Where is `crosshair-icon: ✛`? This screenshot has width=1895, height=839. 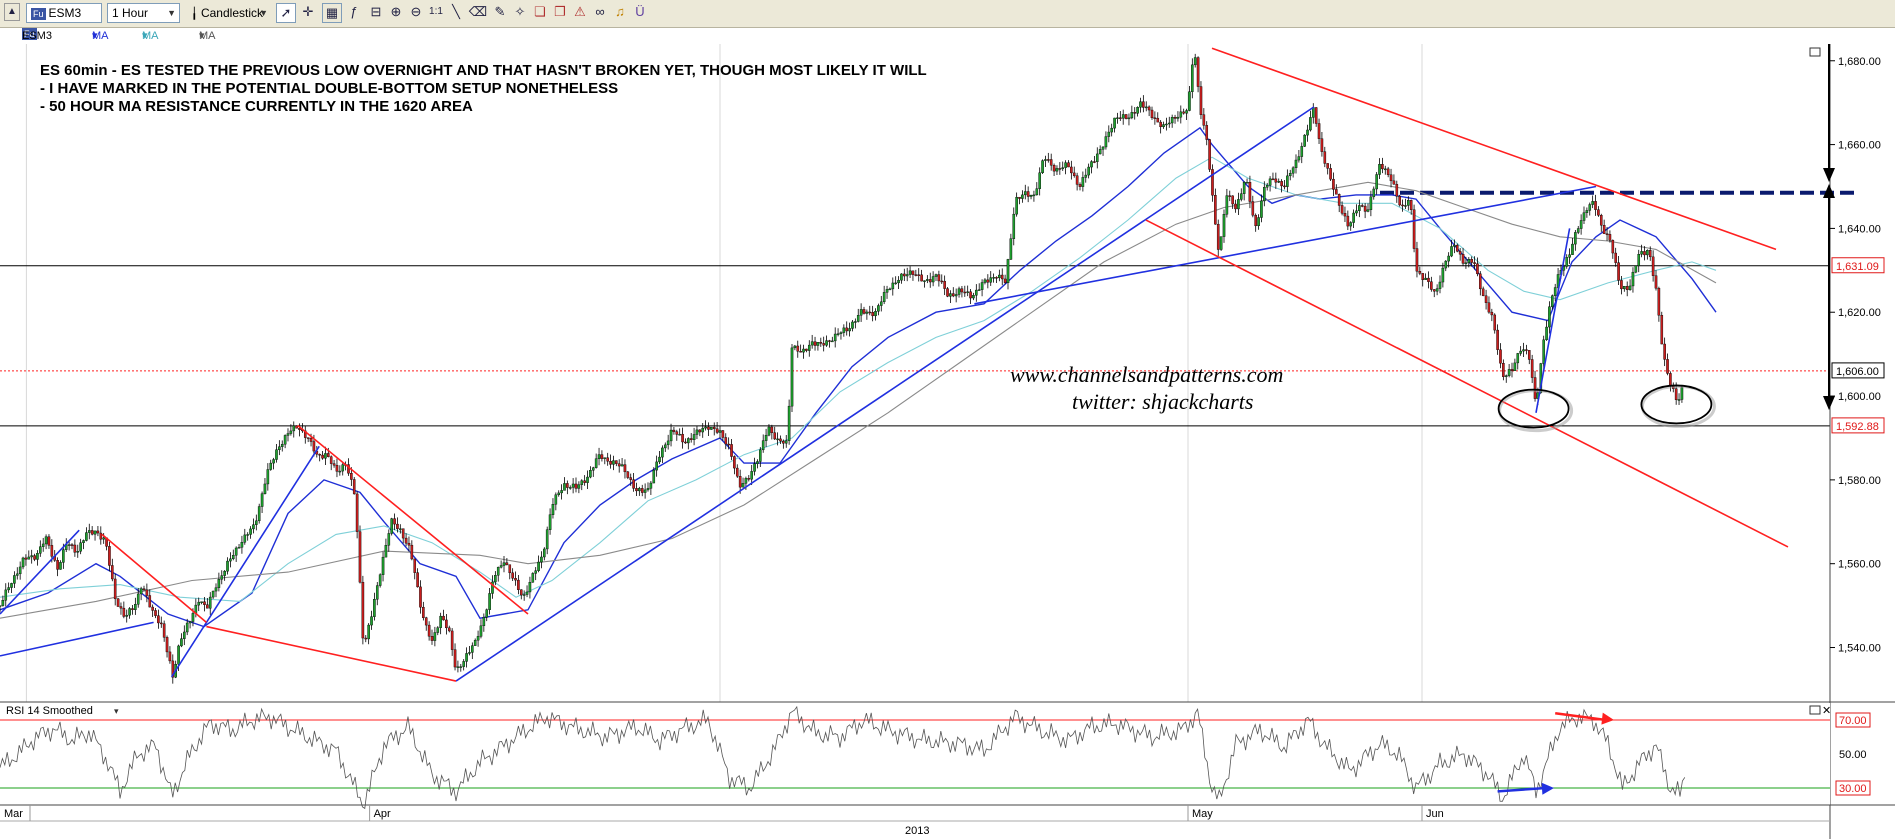 crosshair-icon: ✛ is located at coordinates (308, 11).